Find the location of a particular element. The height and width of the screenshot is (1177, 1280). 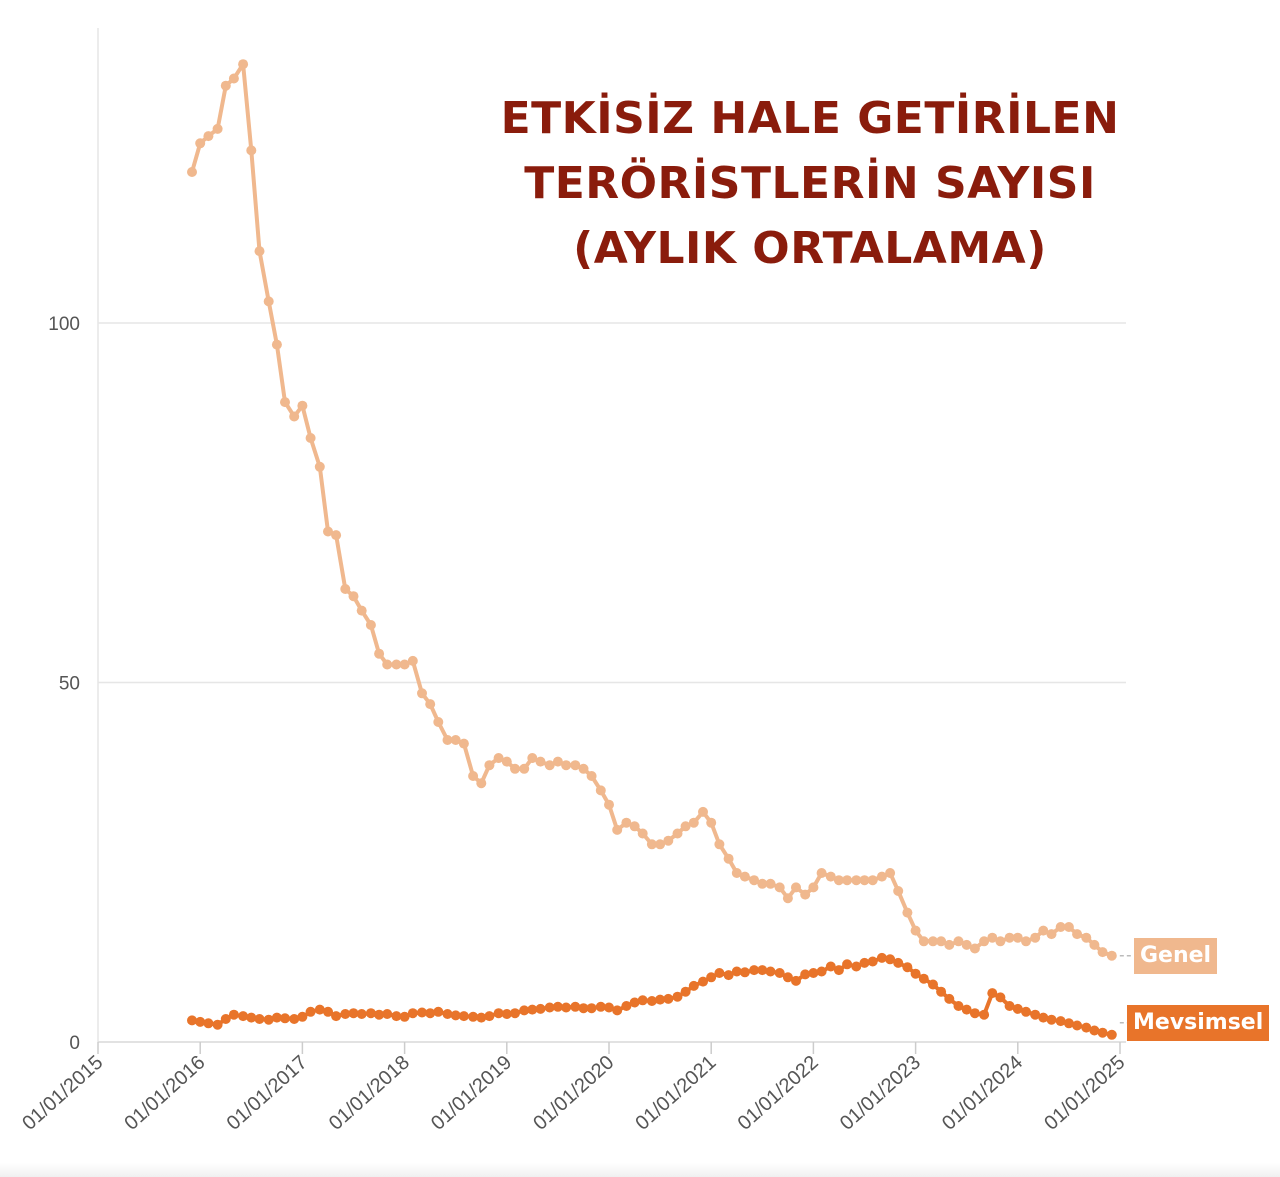

x-tick-label: 01/01/2015 is located at coordinates (62, 1092).